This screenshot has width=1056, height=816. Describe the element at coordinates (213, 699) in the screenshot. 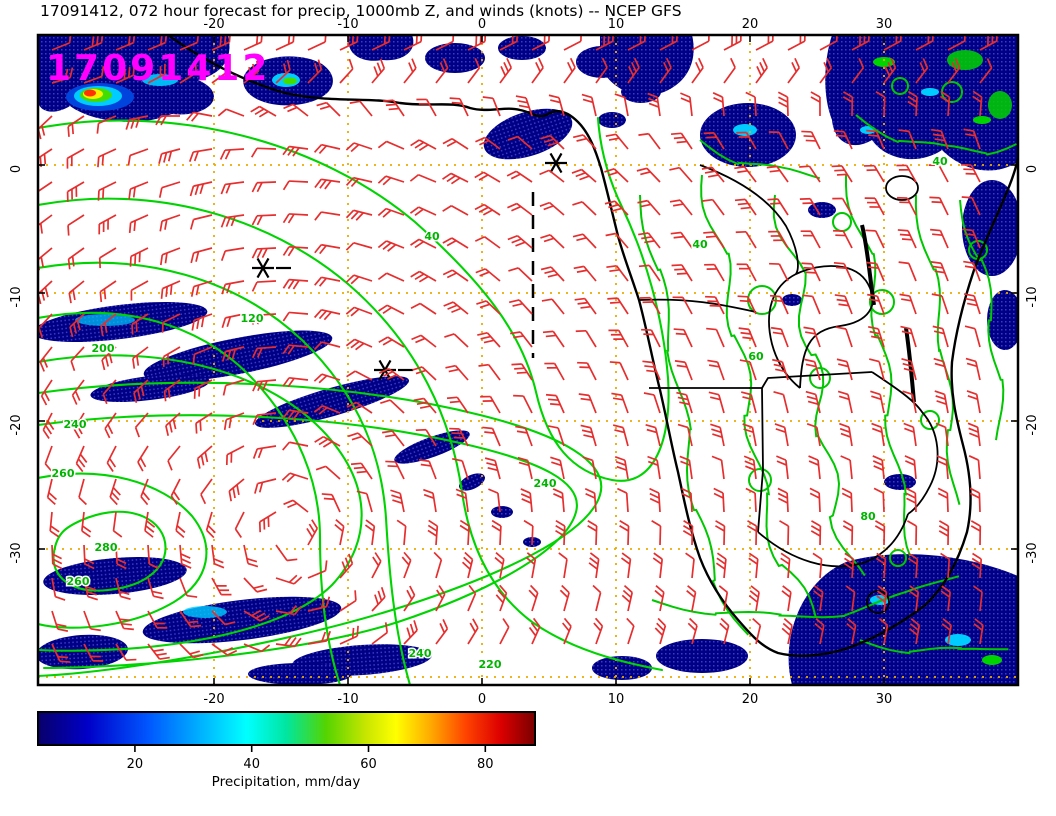

I see `axis-label-bottom: -20` at that location.